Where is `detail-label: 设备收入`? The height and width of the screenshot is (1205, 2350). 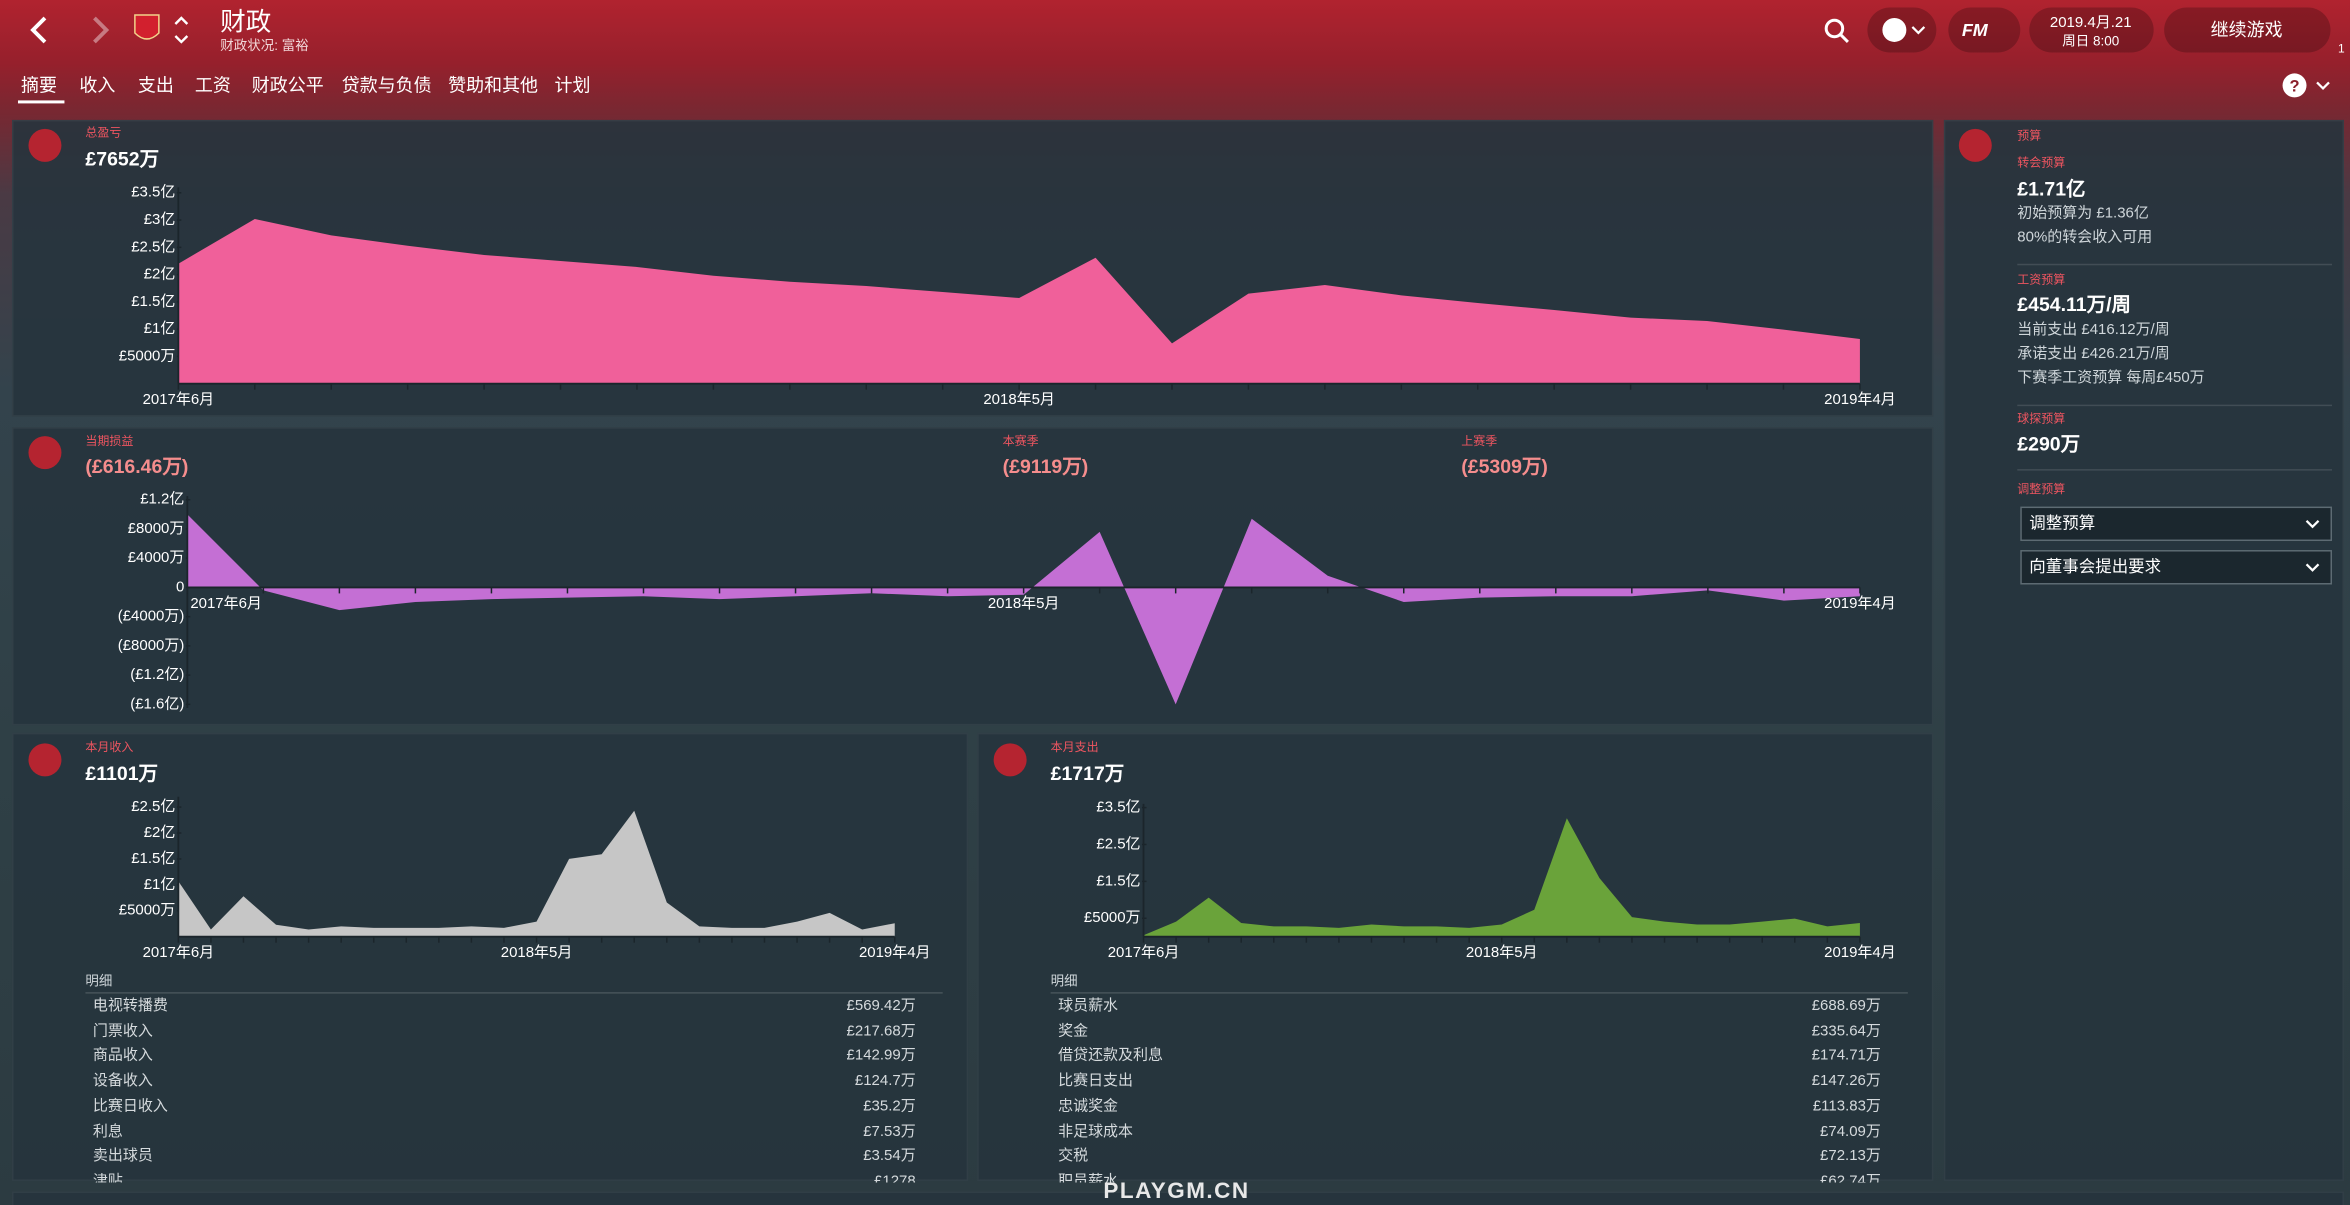
detail-label: 设备收入 is located at coordinates (122, 1081).